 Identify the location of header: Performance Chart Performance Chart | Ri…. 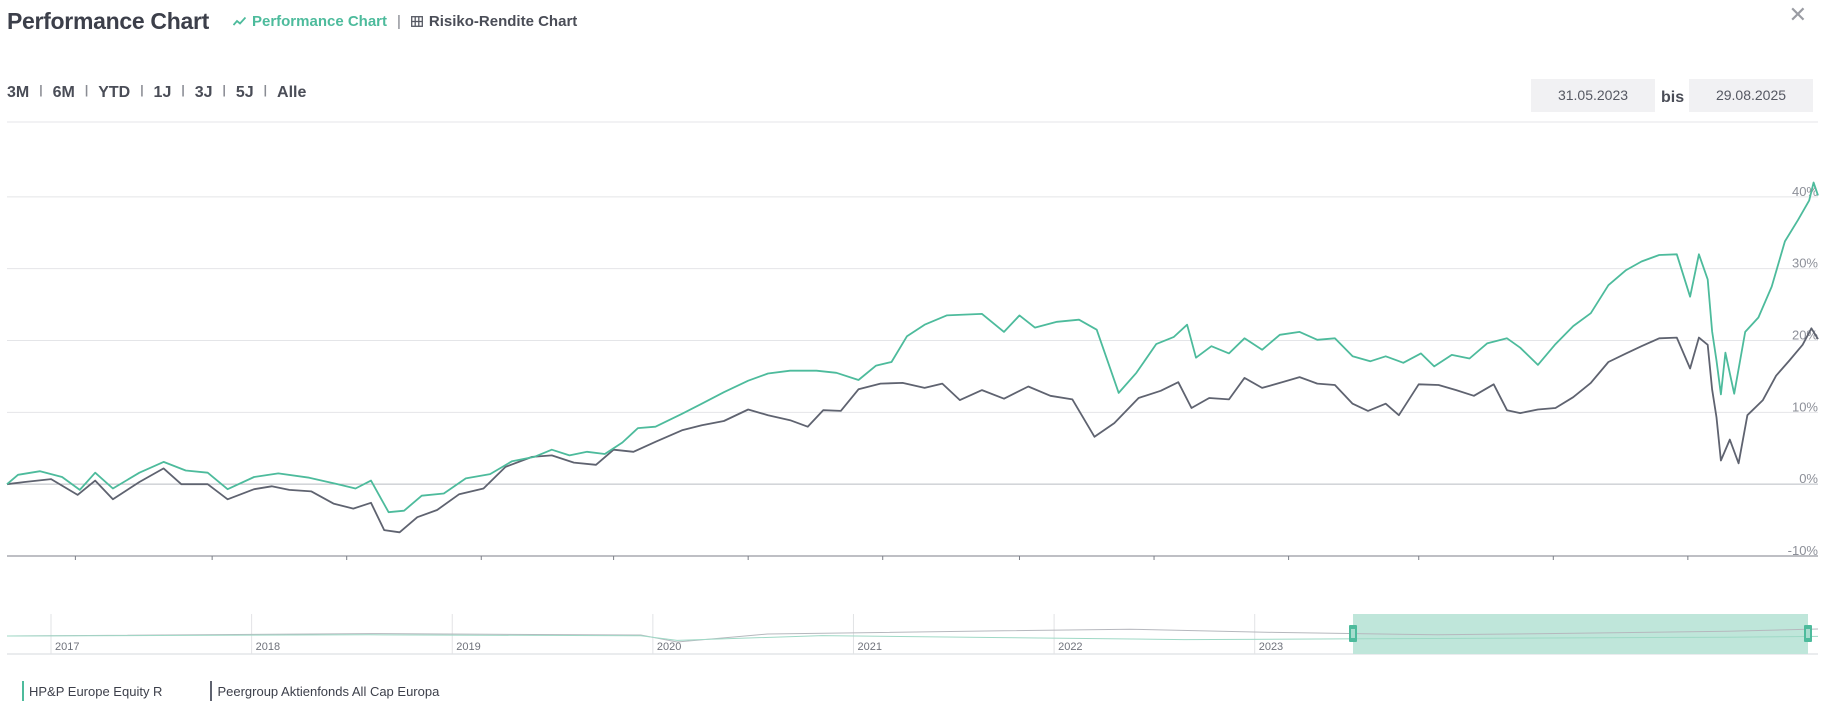
(292, 21).